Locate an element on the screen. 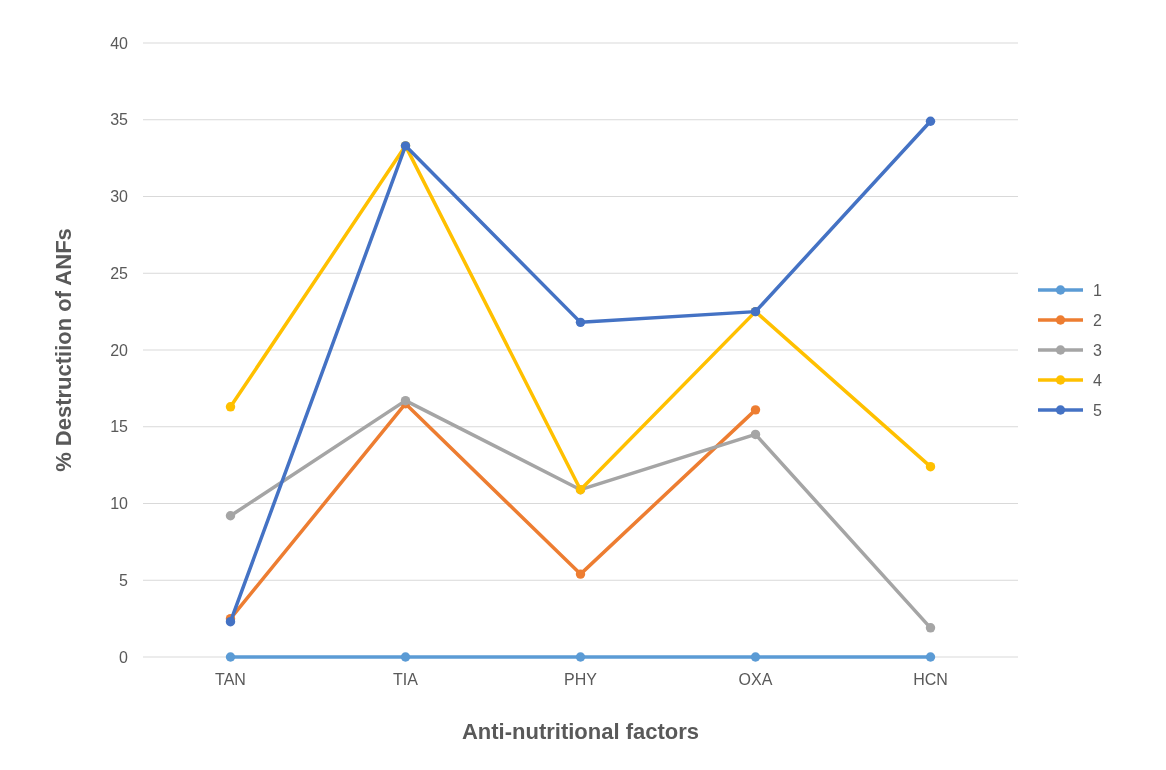  y-tick-label: 30 is located at coordinates (119, 197).